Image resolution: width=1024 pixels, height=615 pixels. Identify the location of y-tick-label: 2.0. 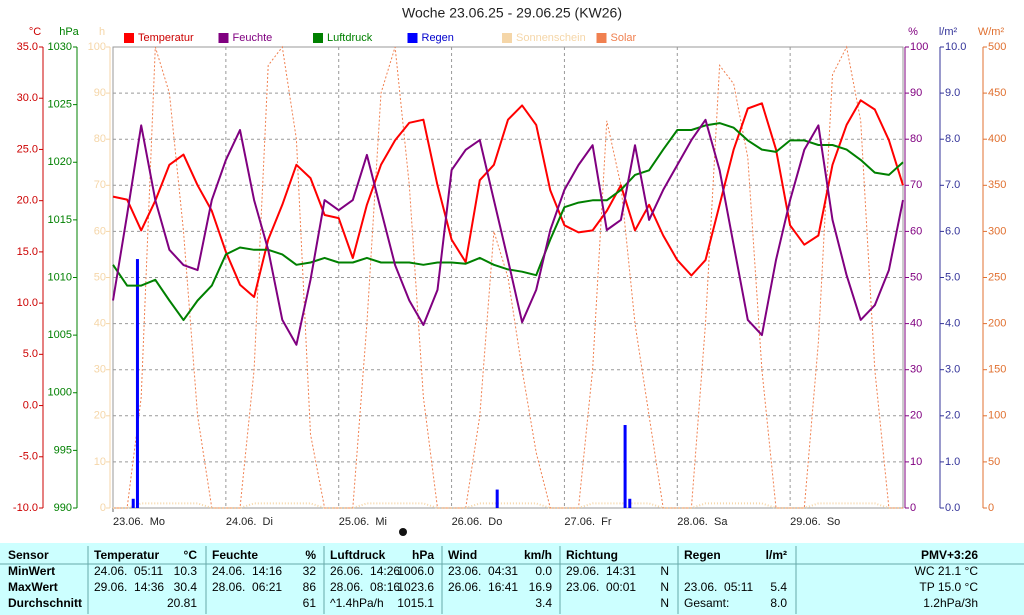
(952, 416).